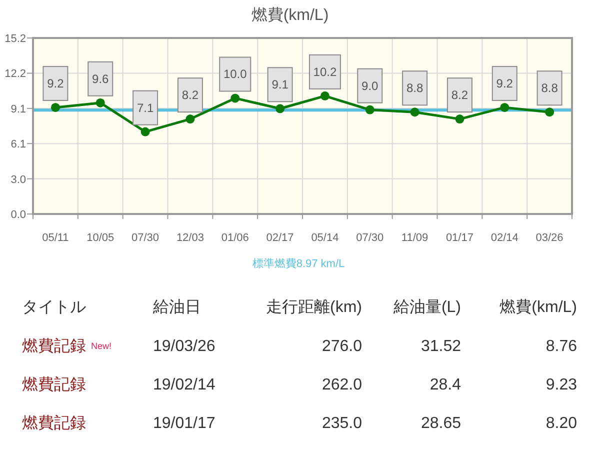 The width and height of the screenshot is (594, 461). I want to click on data-label: 9.0, so click(370, 85).